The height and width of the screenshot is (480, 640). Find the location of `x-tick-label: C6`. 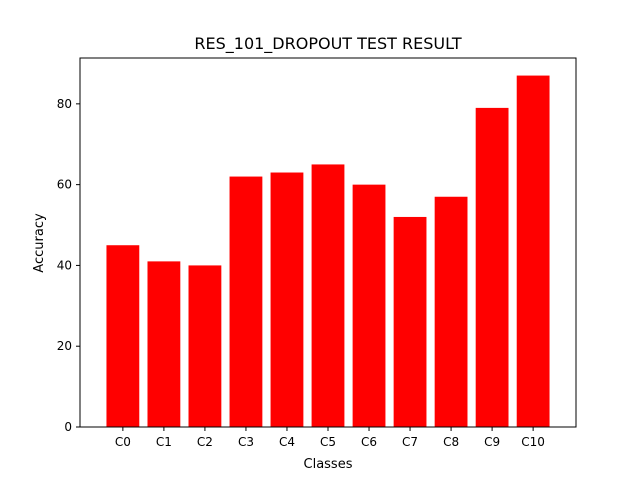

x-tick-label: C6 is located at coordinates (369, 442).